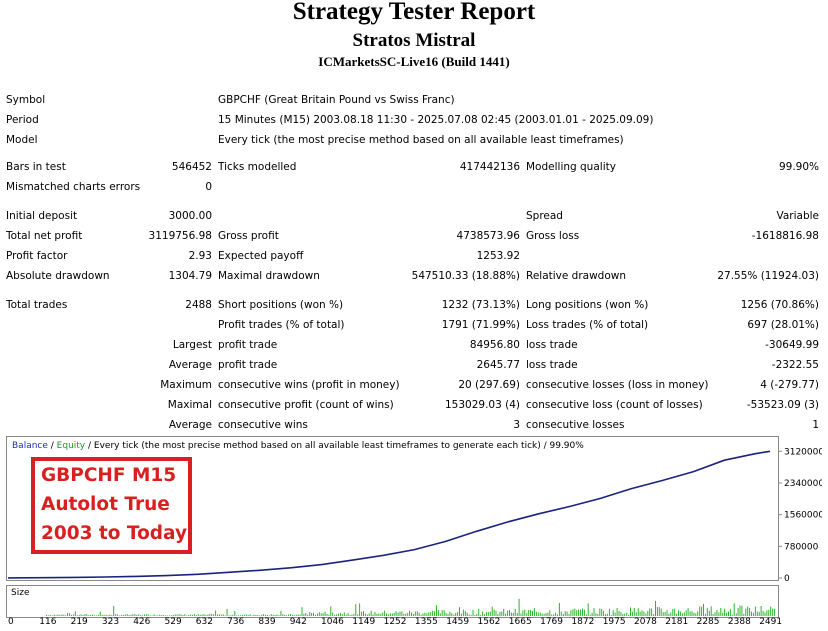 The image size is (828, 631). I want to click on x-tick-label: 839, so click(267, 622).